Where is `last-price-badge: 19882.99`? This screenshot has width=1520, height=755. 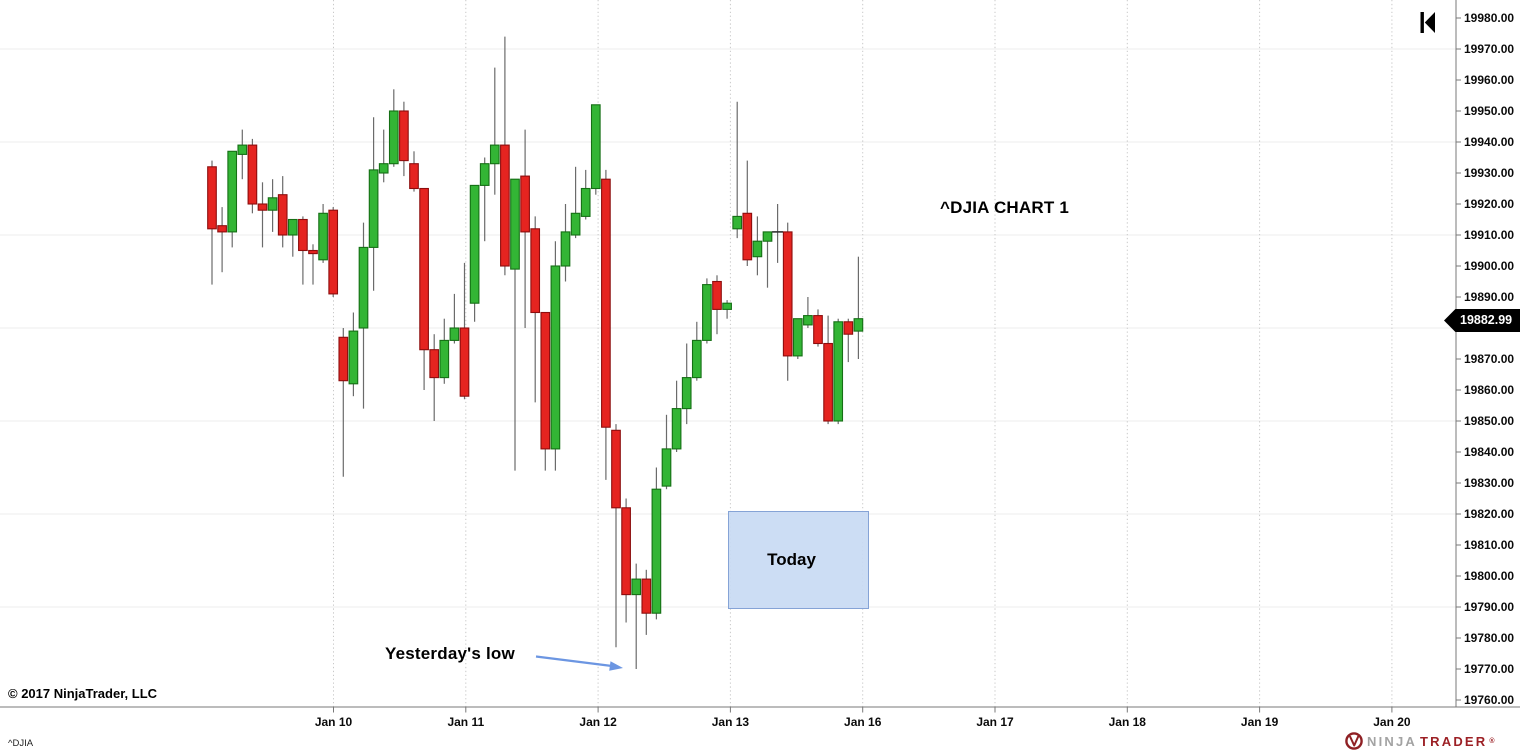 last-price-badge: 19882.99 is located at coordinates (1482, 320).